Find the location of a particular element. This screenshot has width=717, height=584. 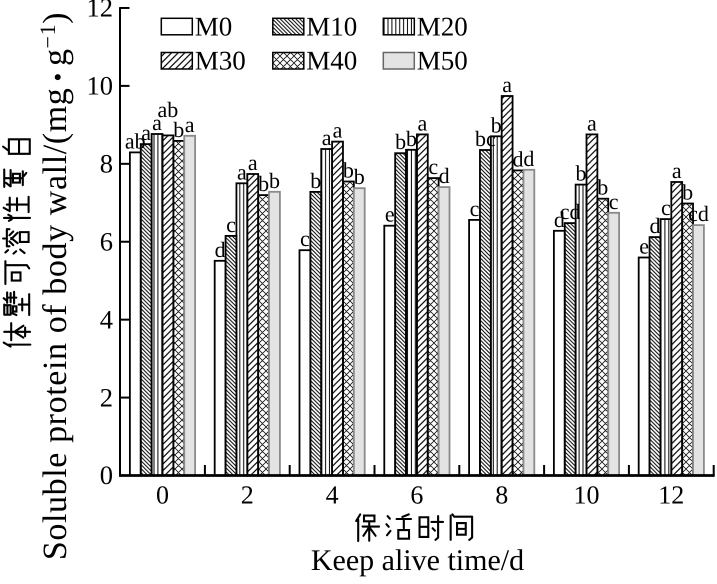

svg-text: bc is located at coordinates (485, 138).